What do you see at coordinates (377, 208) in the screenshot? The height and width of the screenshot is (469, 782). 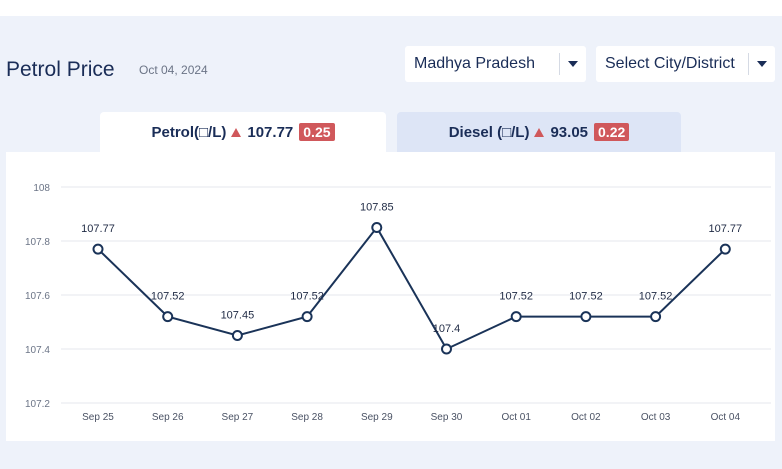 I see `data-label: 107.85` at bounding box center [377, 208].